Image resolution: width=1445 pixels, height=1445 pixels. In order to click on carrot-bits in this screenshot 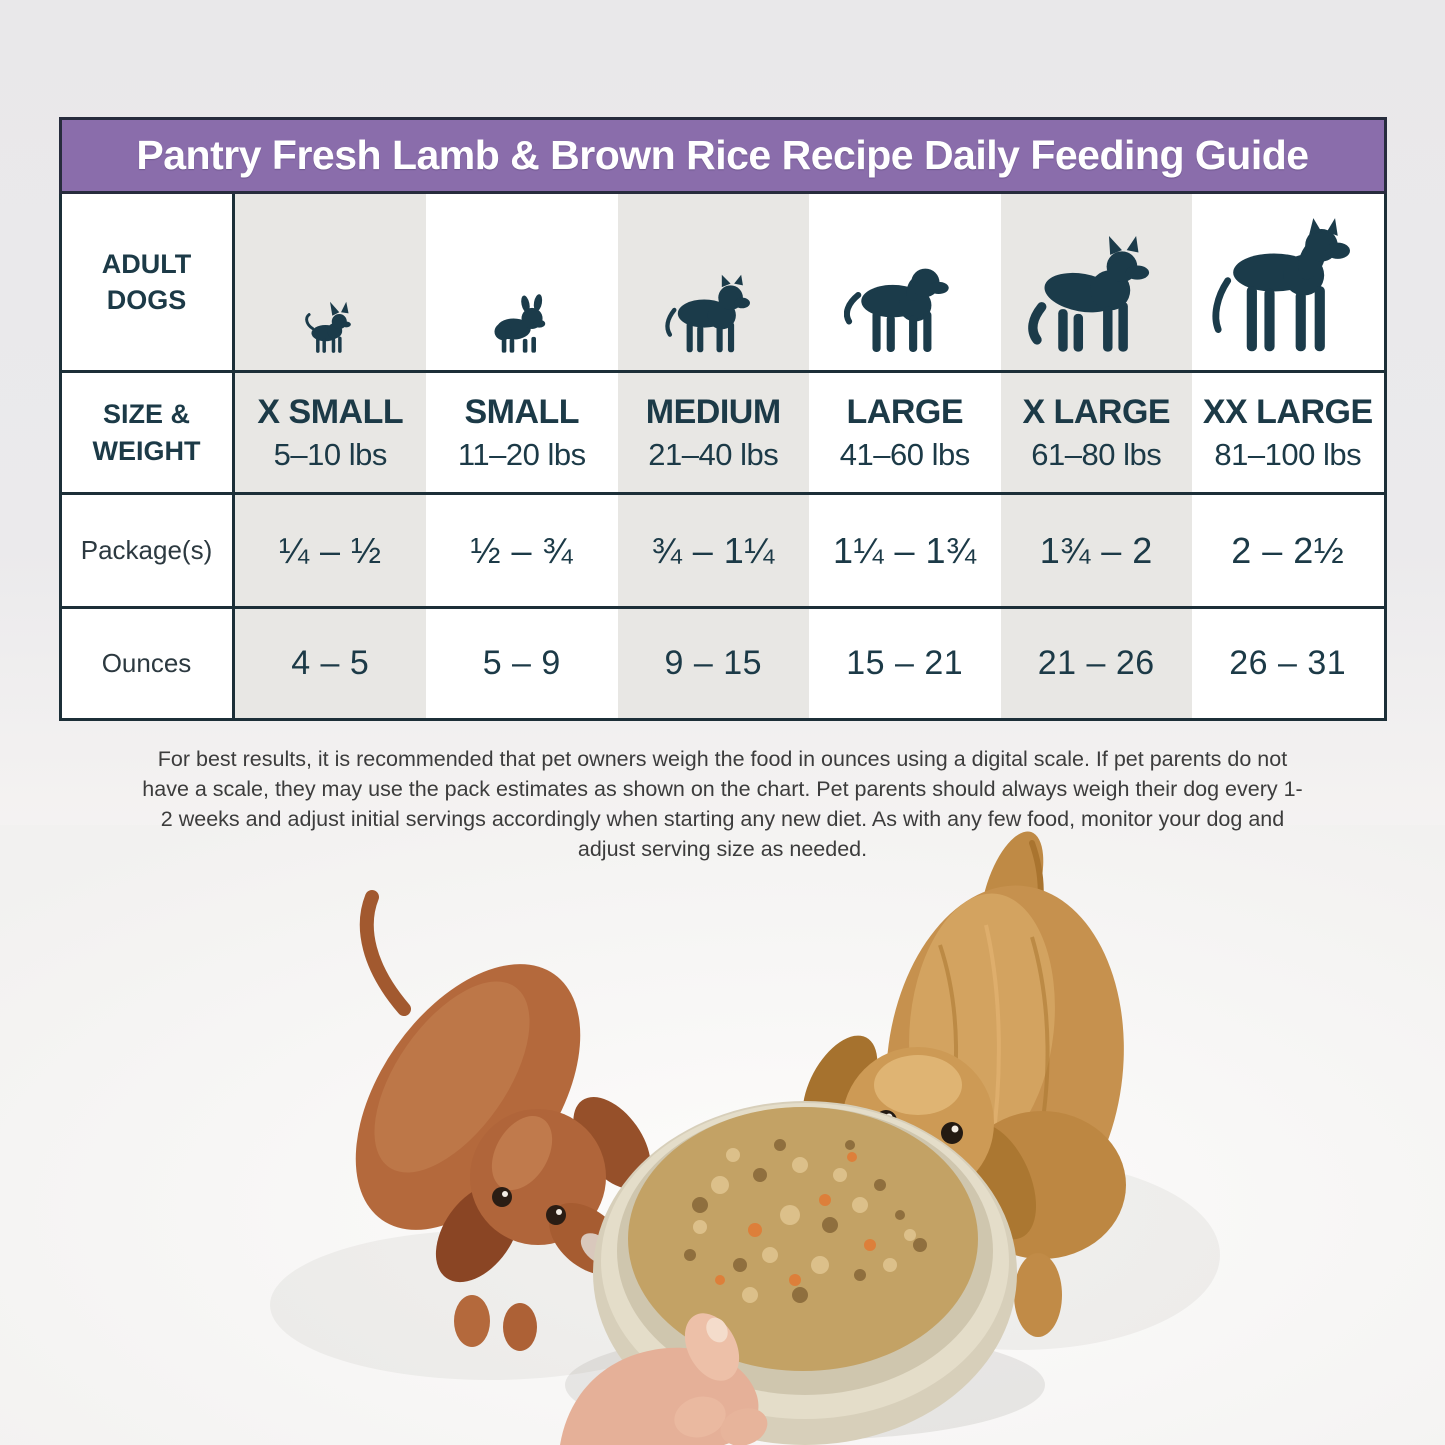, I will do `click(795, 1219)`.